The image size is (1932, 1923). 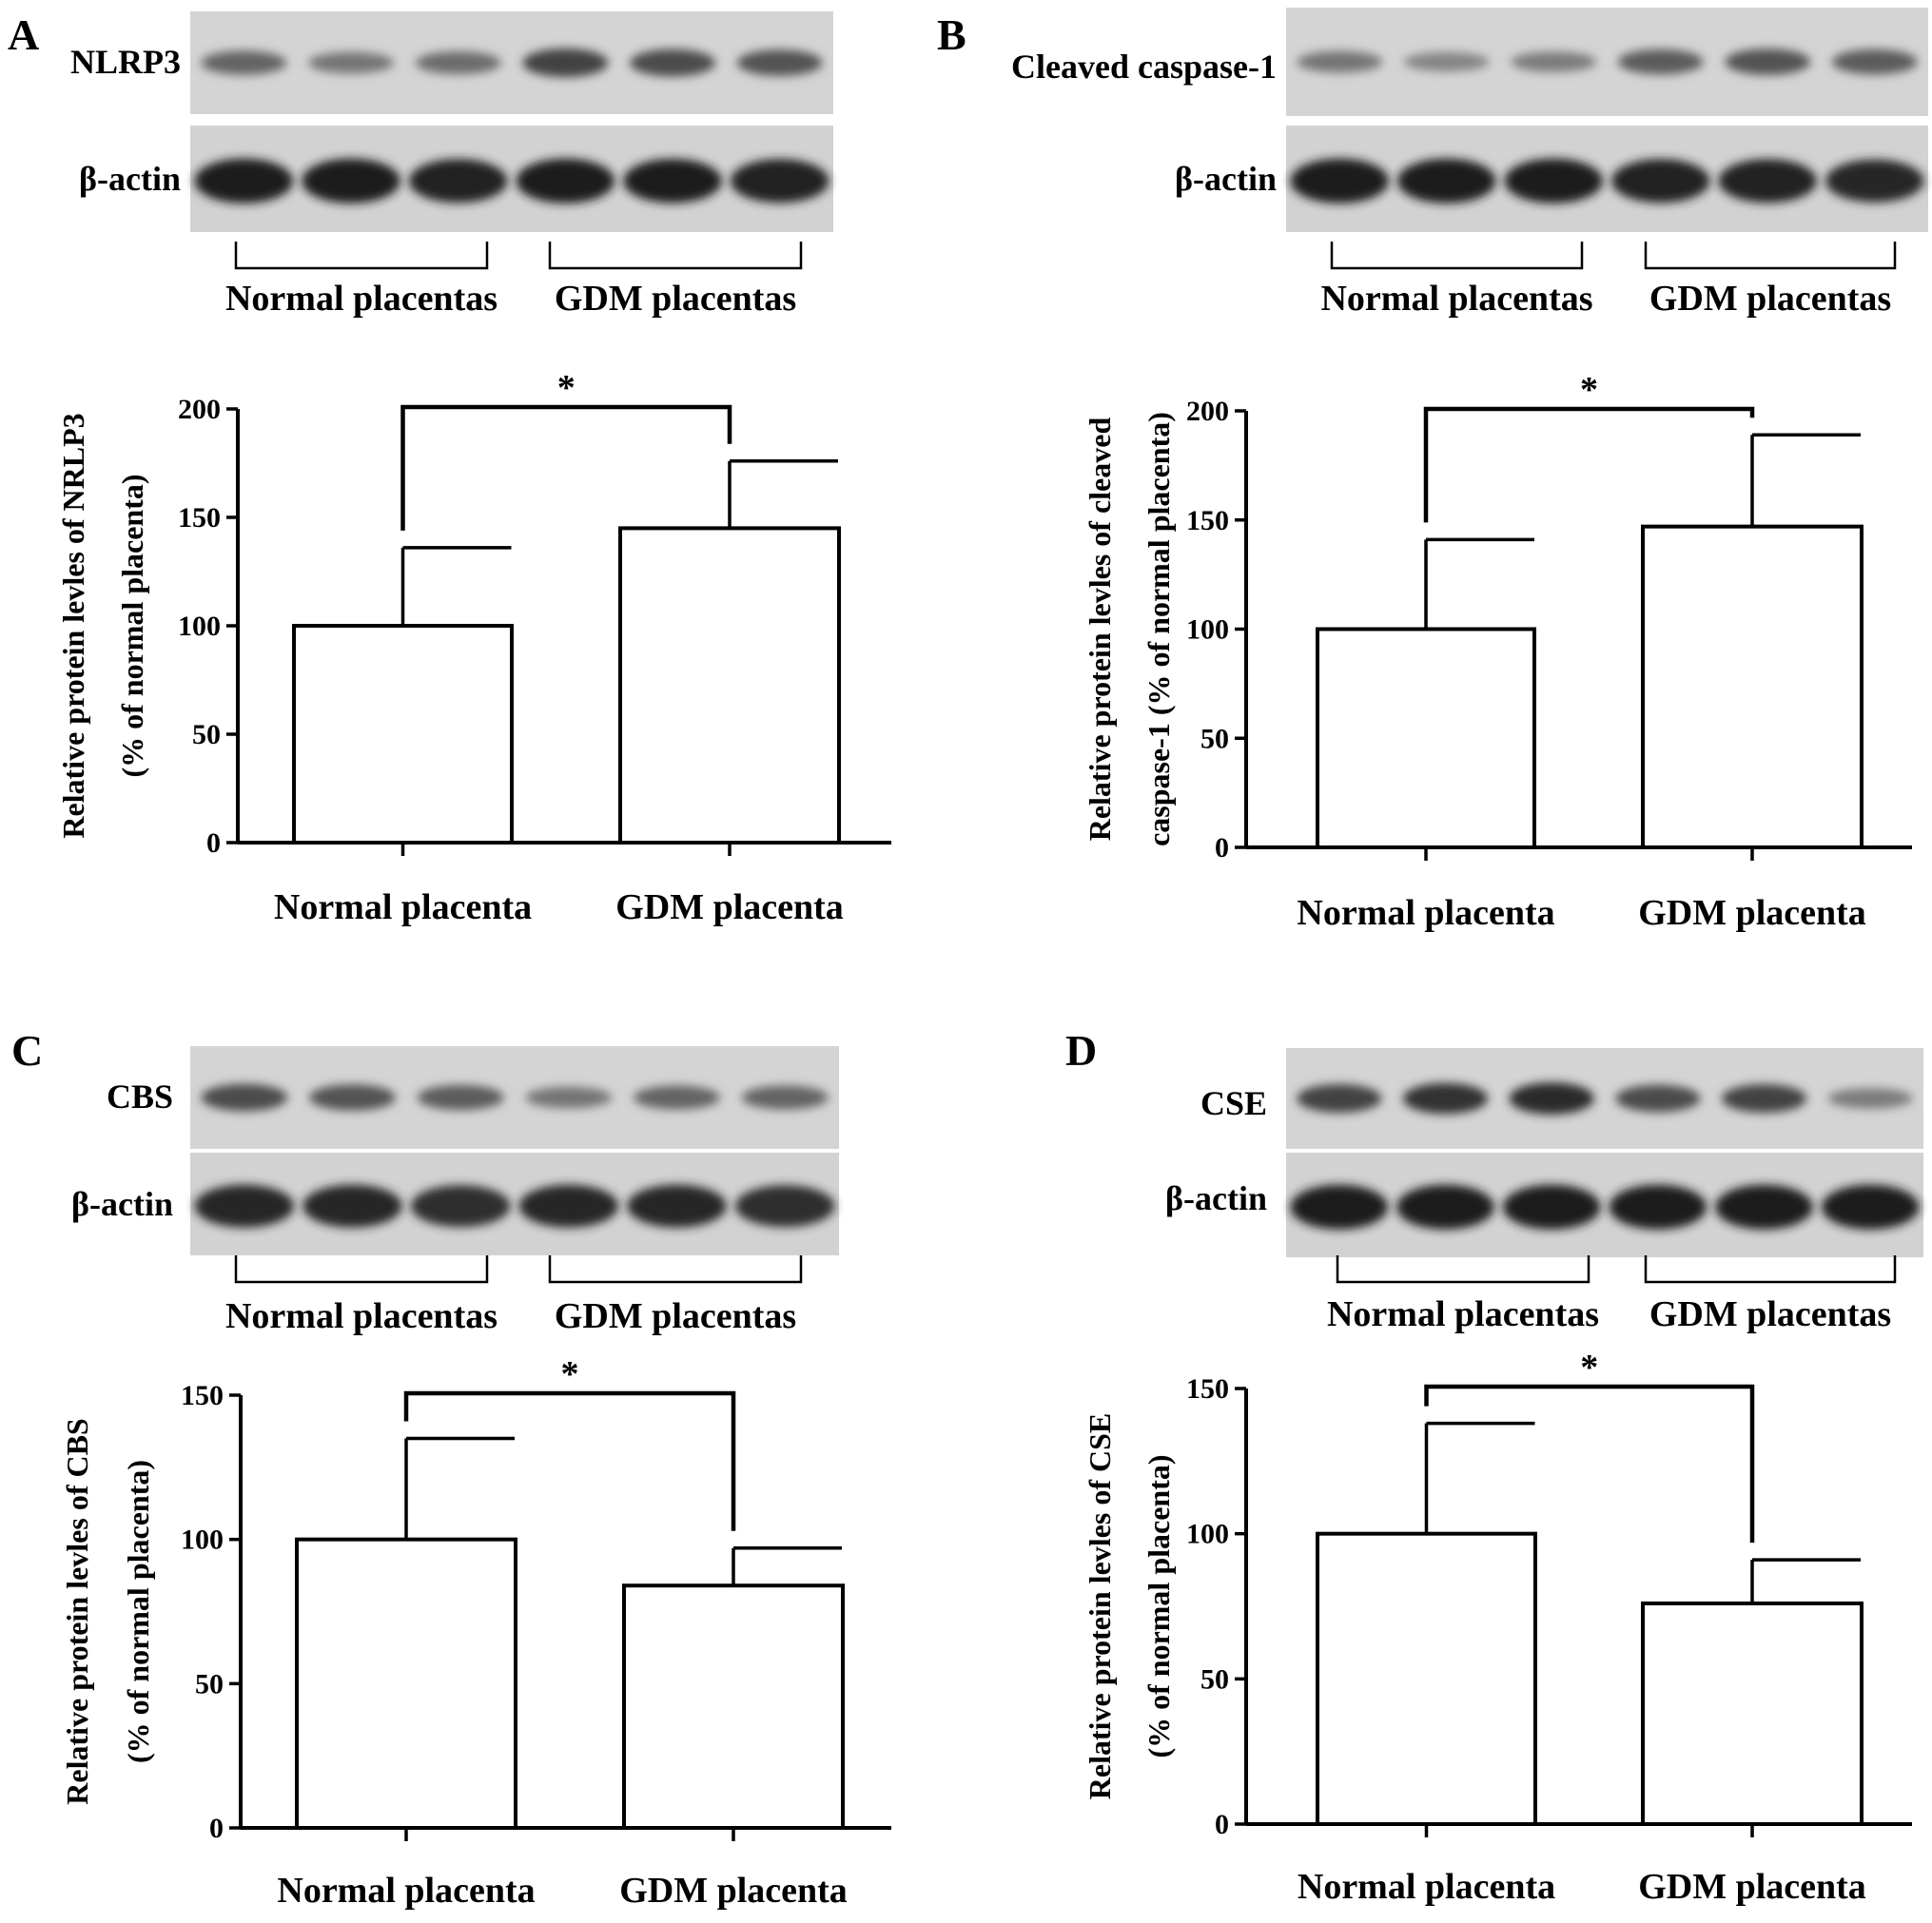 What do you see at coordinates (27, 1050) in the screenshot?
I see `panel-letter: C` at bounding box center [27, 1050].